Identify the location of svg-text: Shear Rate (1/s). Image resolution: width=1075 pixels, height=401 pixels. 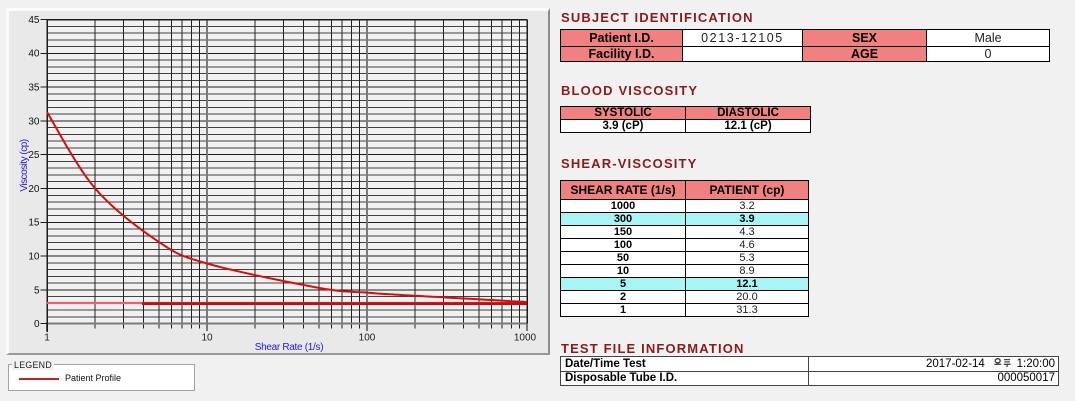
(289, 347).